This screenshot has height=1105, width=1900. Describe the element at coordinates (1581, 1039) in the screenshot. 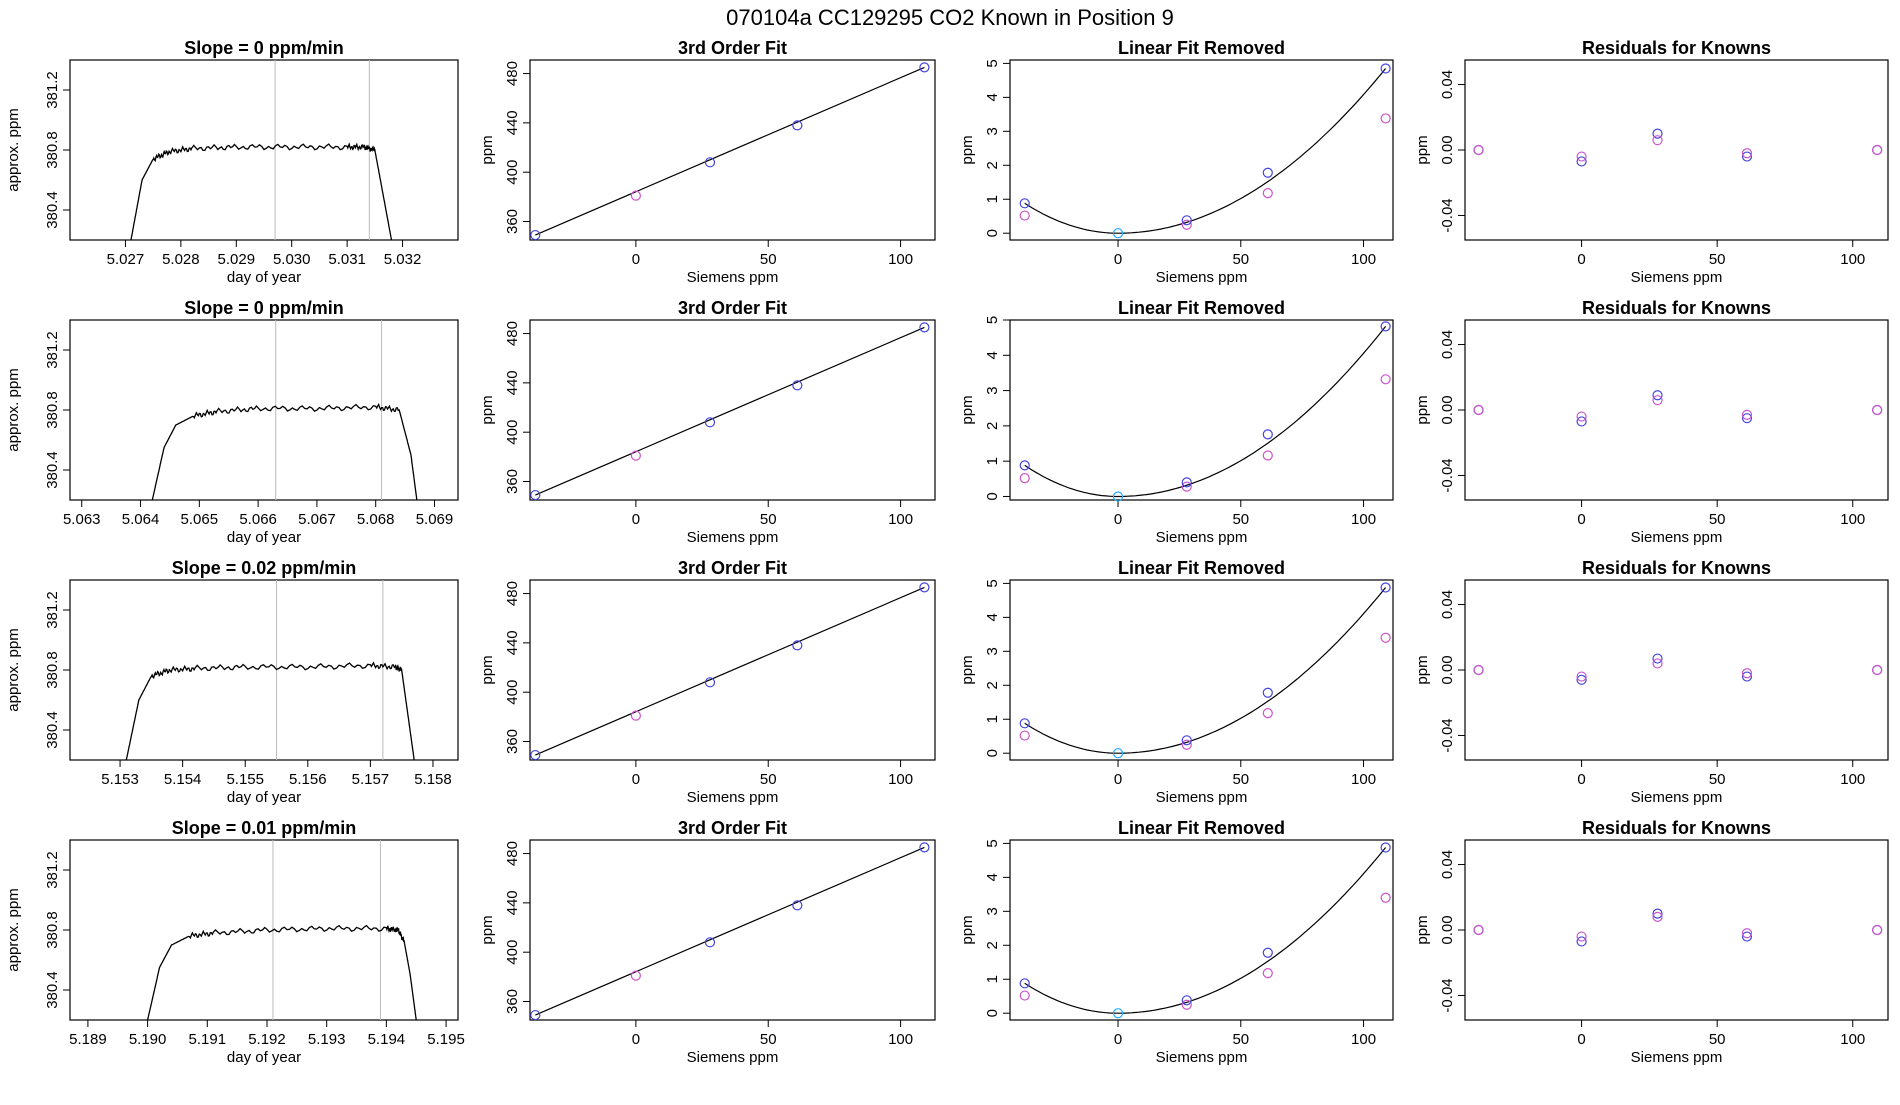

I see `panel-4-4-xtick-label: 0` at that location.